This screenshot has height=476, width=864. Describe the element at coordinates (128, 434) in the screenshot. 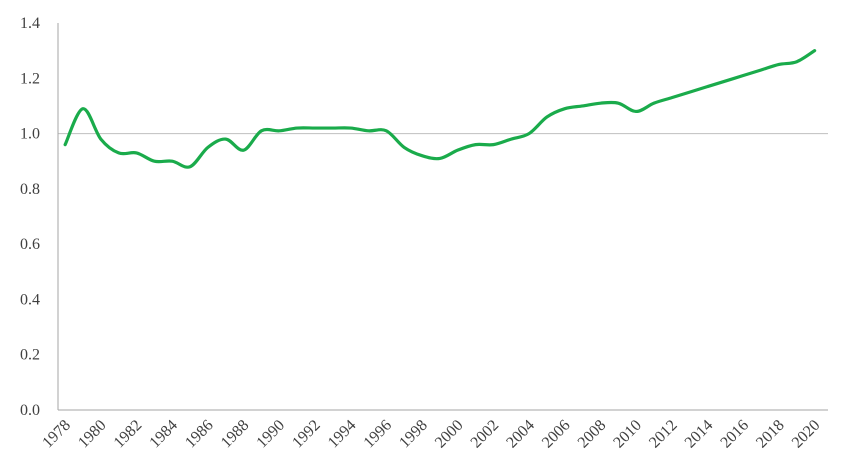

I see `x-tick-label: 1982` at that location.